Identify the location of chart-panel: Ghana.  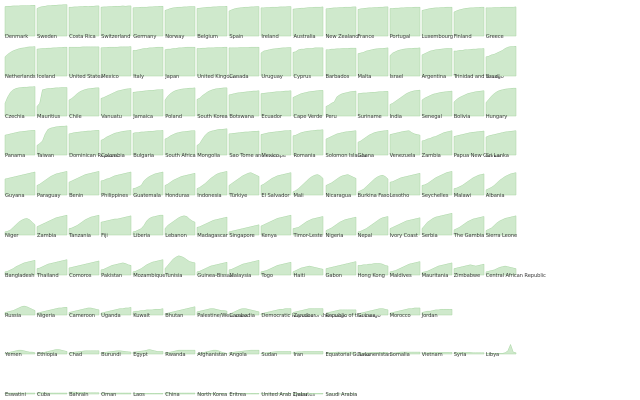
(372, 142).